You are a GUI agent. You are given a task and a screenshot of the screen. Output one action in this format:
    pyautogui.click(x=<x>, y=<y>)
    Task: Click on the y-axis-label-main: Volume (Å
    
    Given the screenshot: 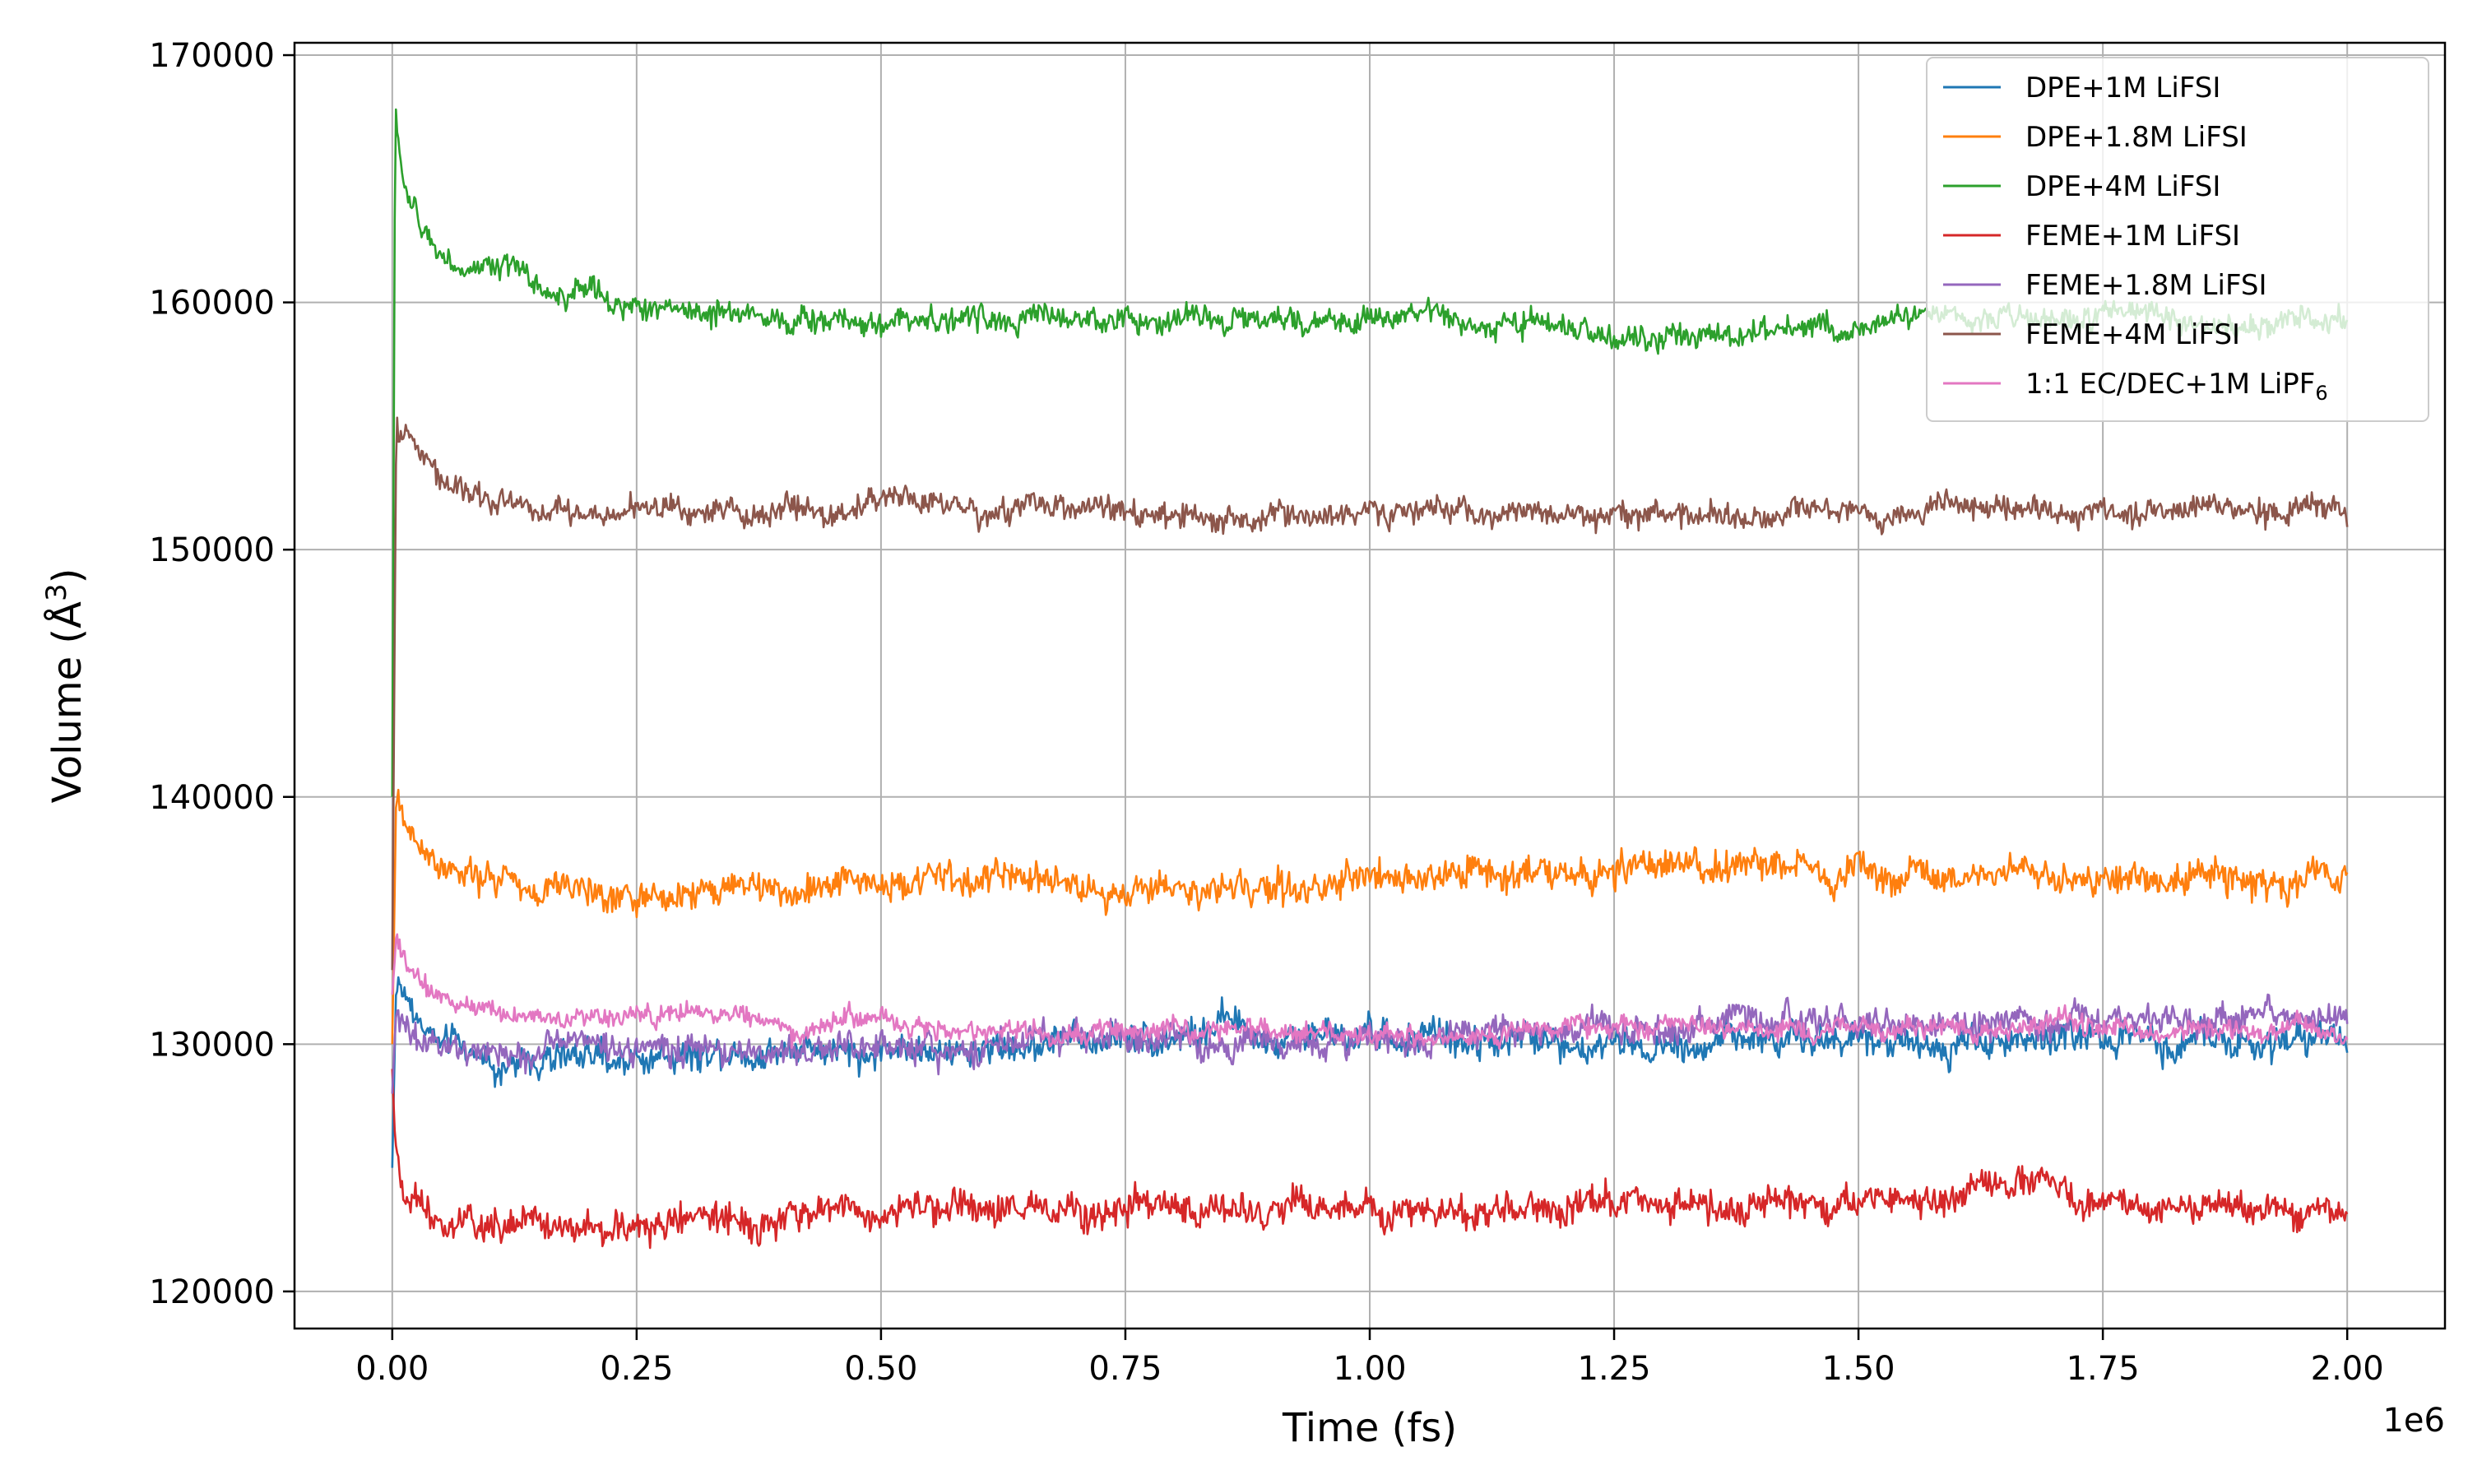 What is the action you would take?
    pyautogui.click(x=67, y=702)
    